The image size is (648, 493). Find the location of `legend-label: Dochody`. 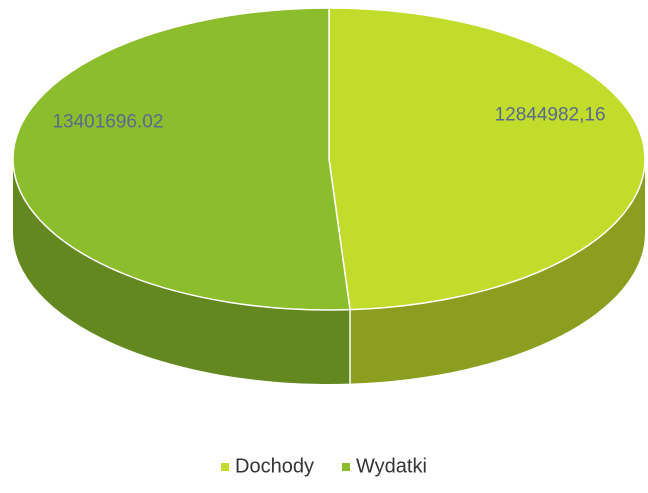

legend-label: Dochody is located at coordinates (274, 466).